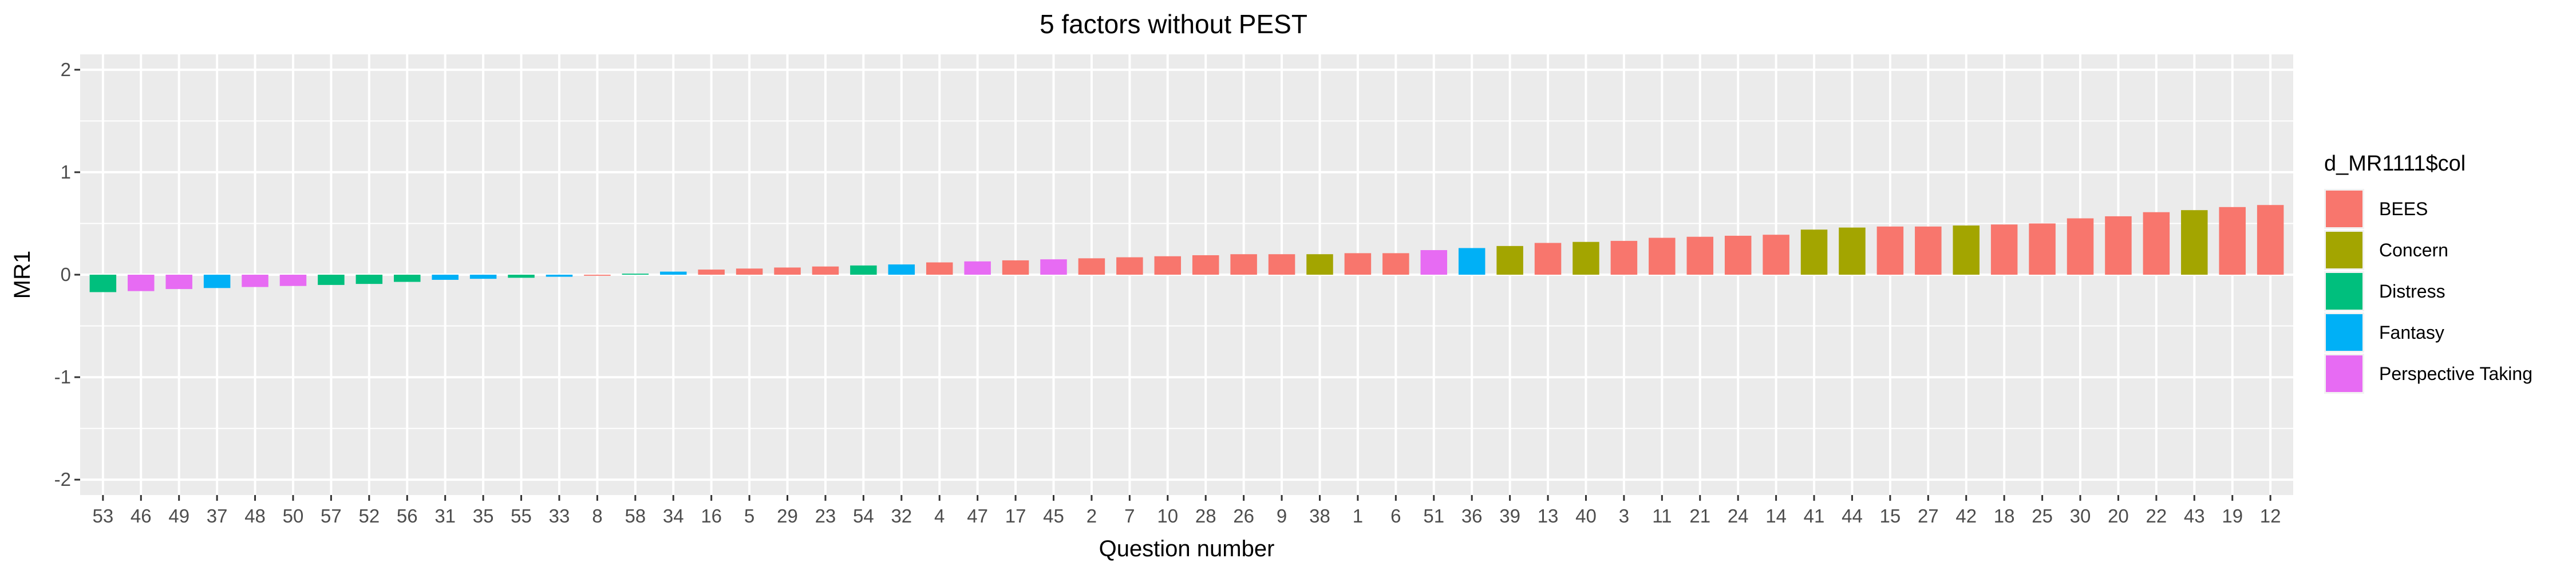 Image resolution: width=2576 pixels, height=570 pixels. Describe the element at coordinates (62, 480) in the screenshot. I see `y-tick-label: -2` at that location.